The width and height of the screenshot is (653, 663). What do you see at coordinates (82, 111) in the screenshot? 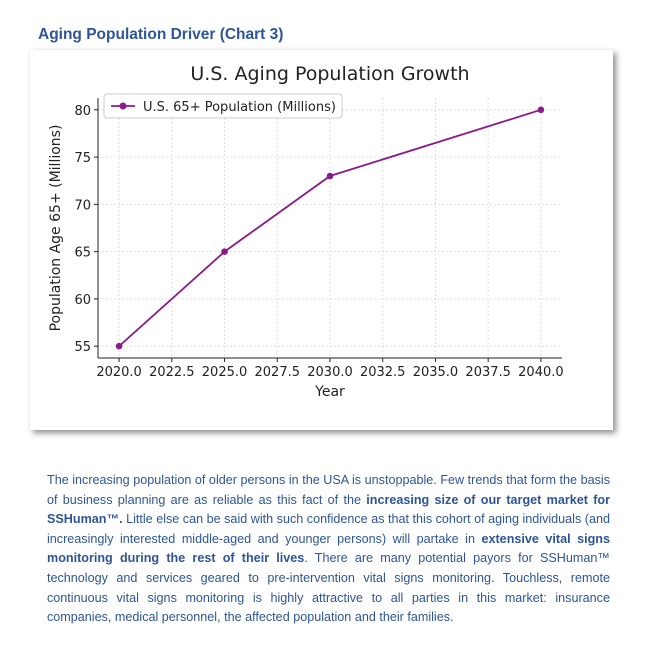
I see `y-tick-label: 80` at bounding box center [82, 111].